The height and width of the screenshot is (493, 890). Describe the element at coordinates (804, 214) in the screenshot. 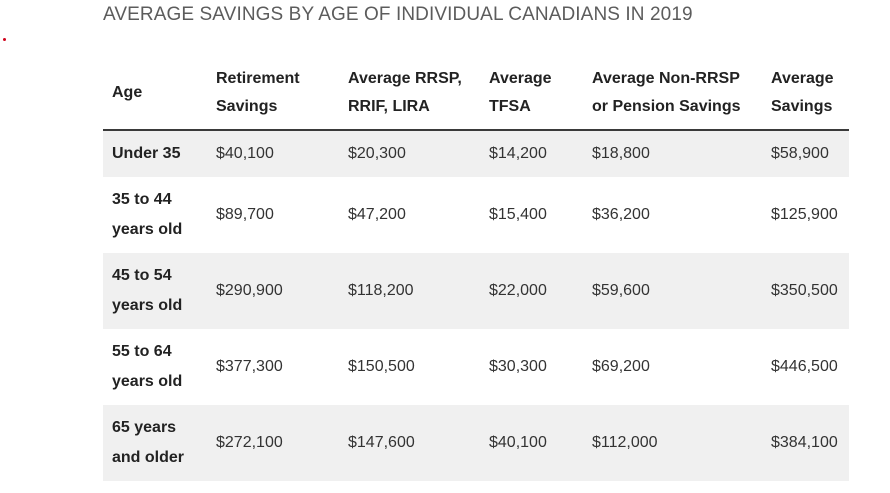

I see `average-savings-cell: $125,900` at that location.